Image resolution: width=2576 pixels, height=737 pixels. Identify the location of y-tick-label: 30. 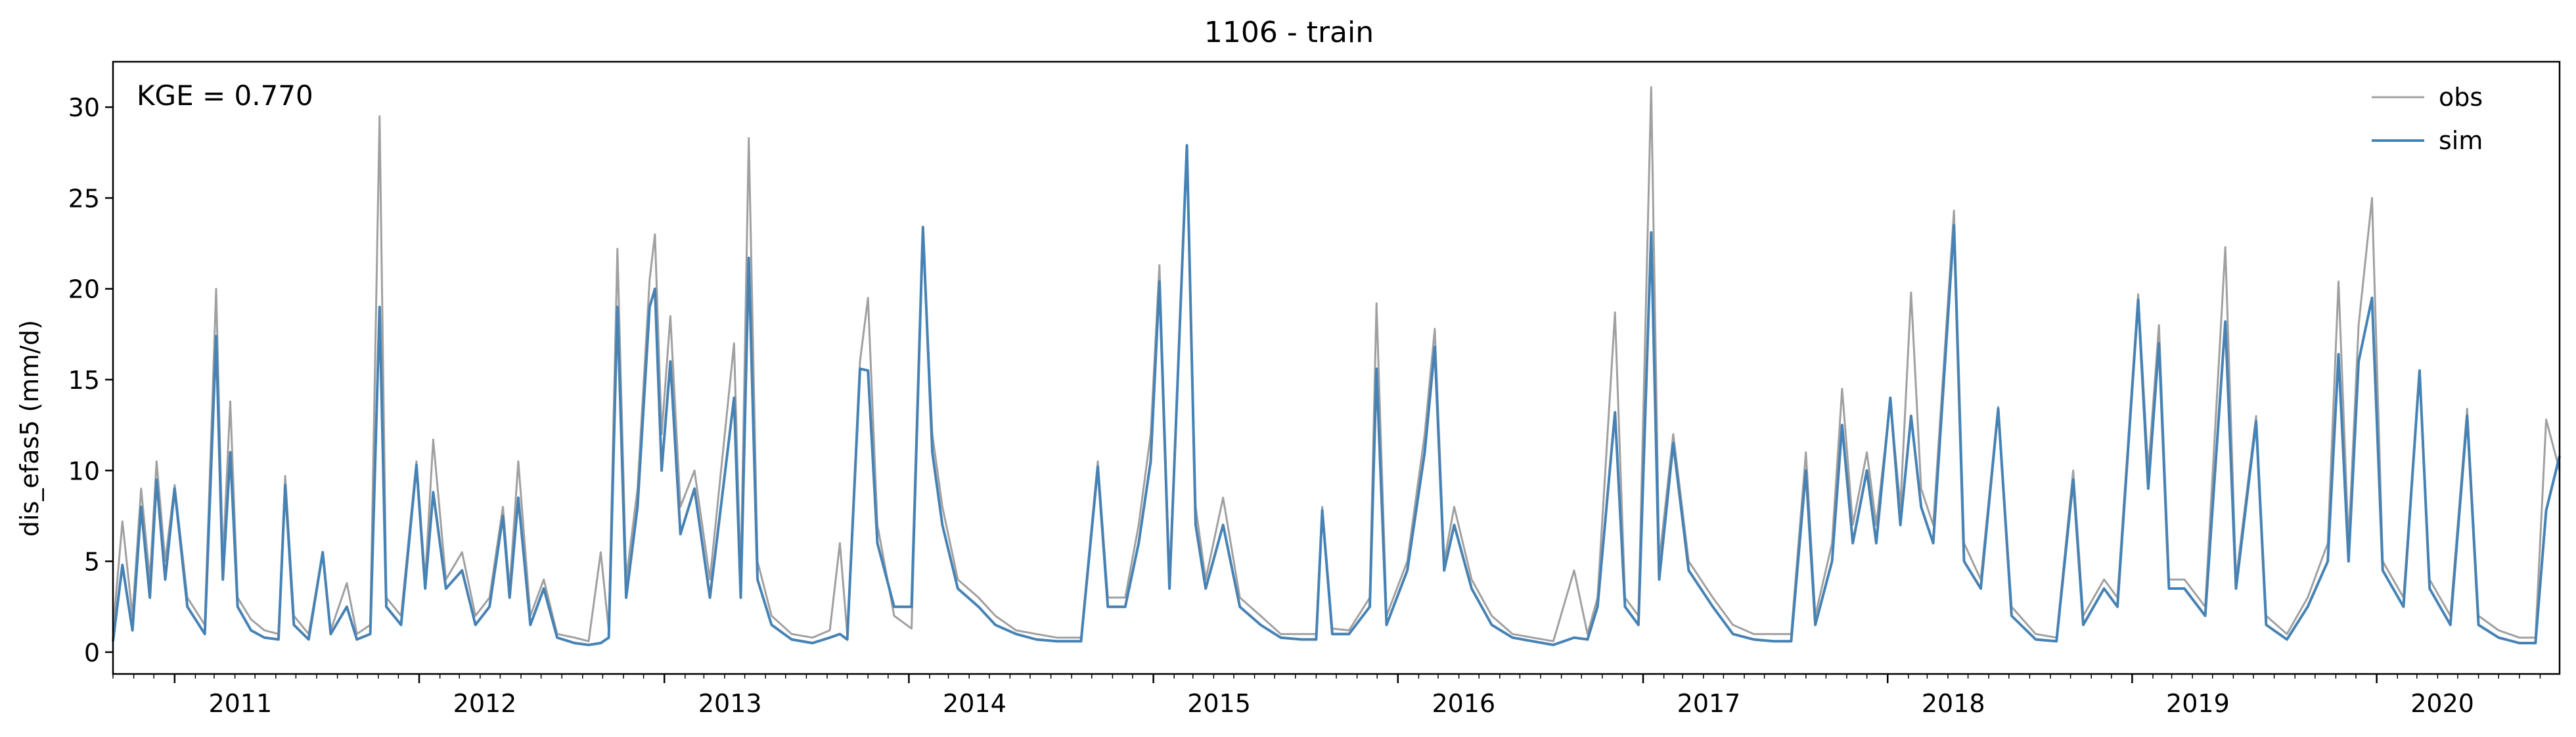
(84, 107).